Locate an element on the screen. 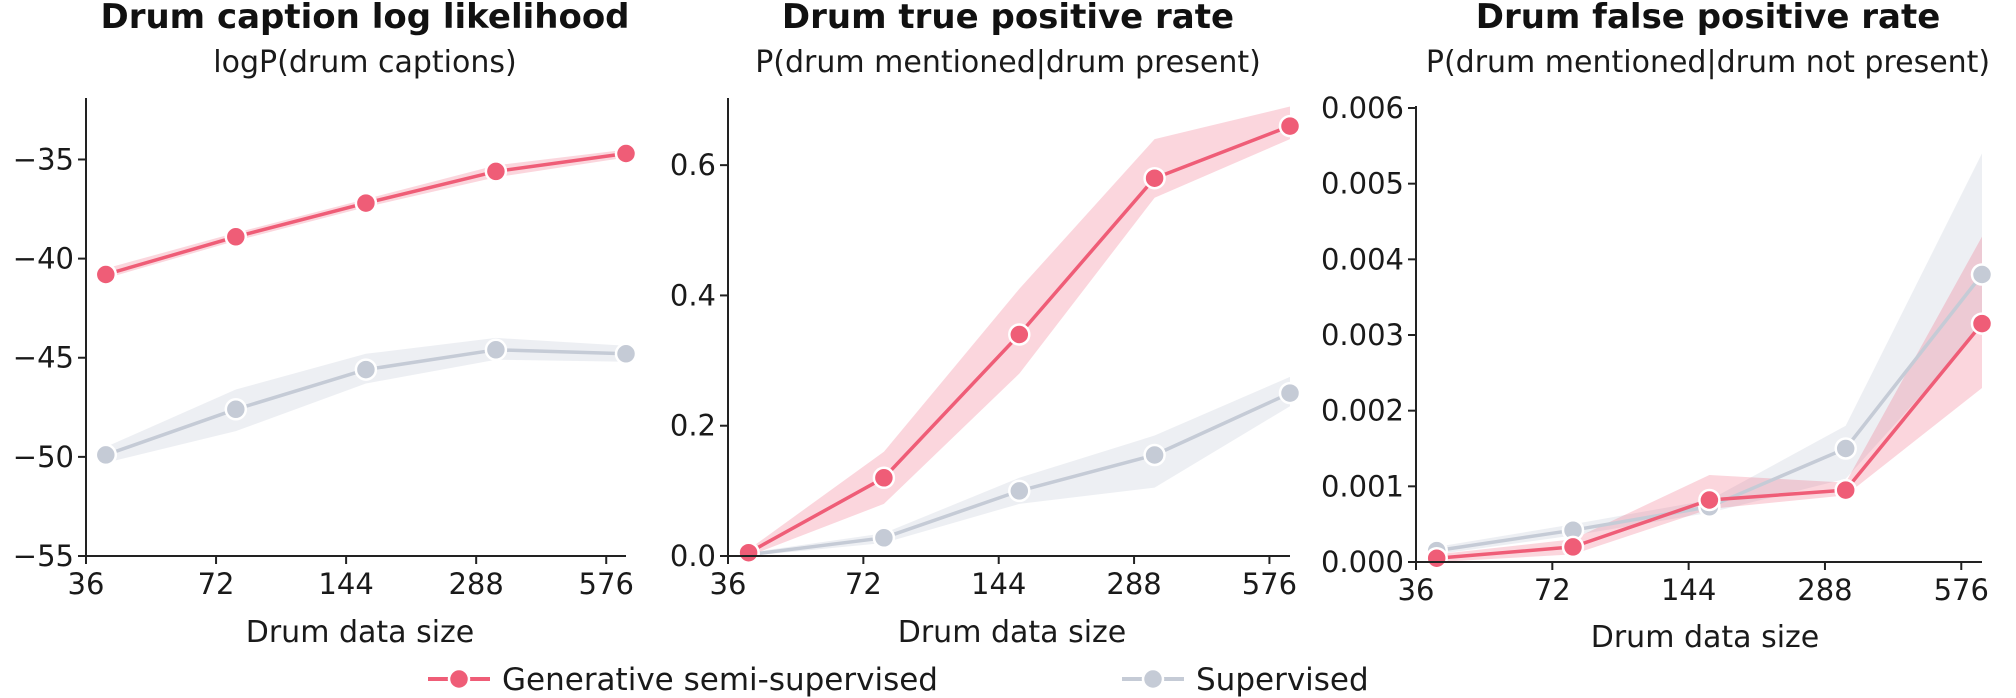 This screenshot has height=698, width=2016. y-tick-label: 0.001 is located at coordinates (1362, 486).